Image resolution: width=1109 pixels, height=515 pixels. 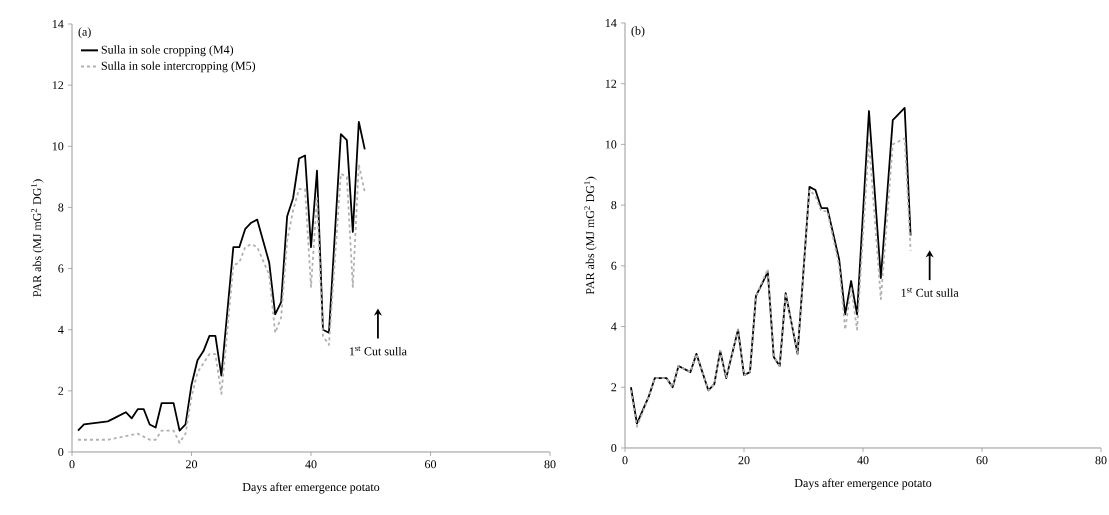 What do you see at coordinates (84, 33) in the screenshot?
I see `annotation: (a)` at bounding box center [84, 33].